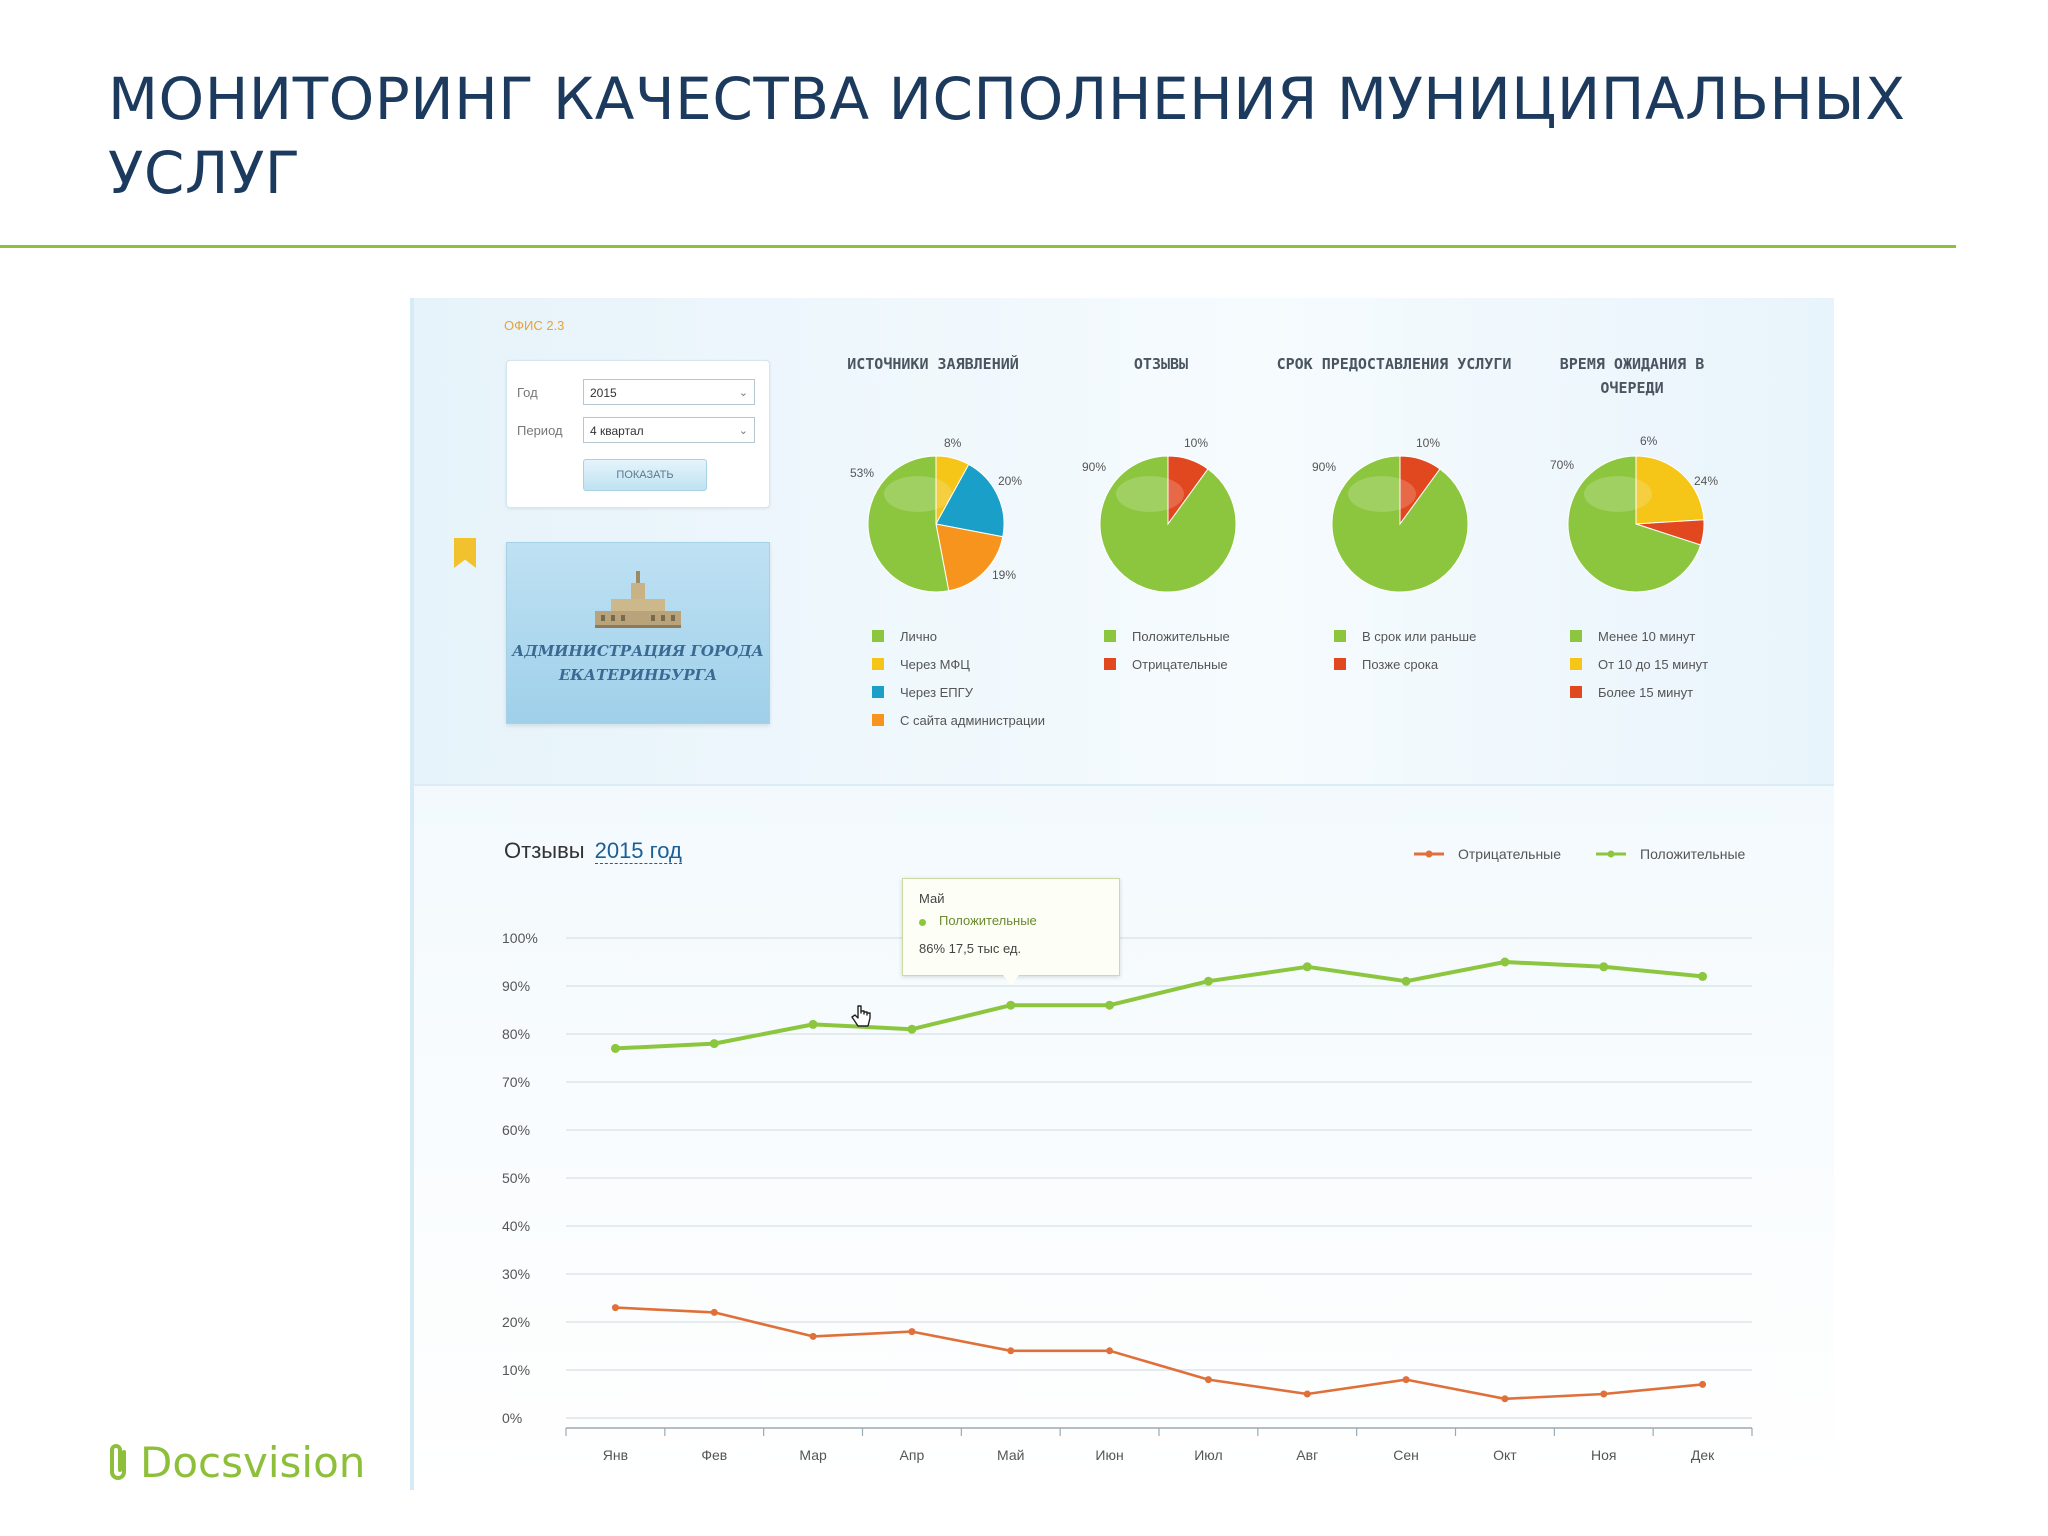  I want to click on title-divider, so click(978, 246).